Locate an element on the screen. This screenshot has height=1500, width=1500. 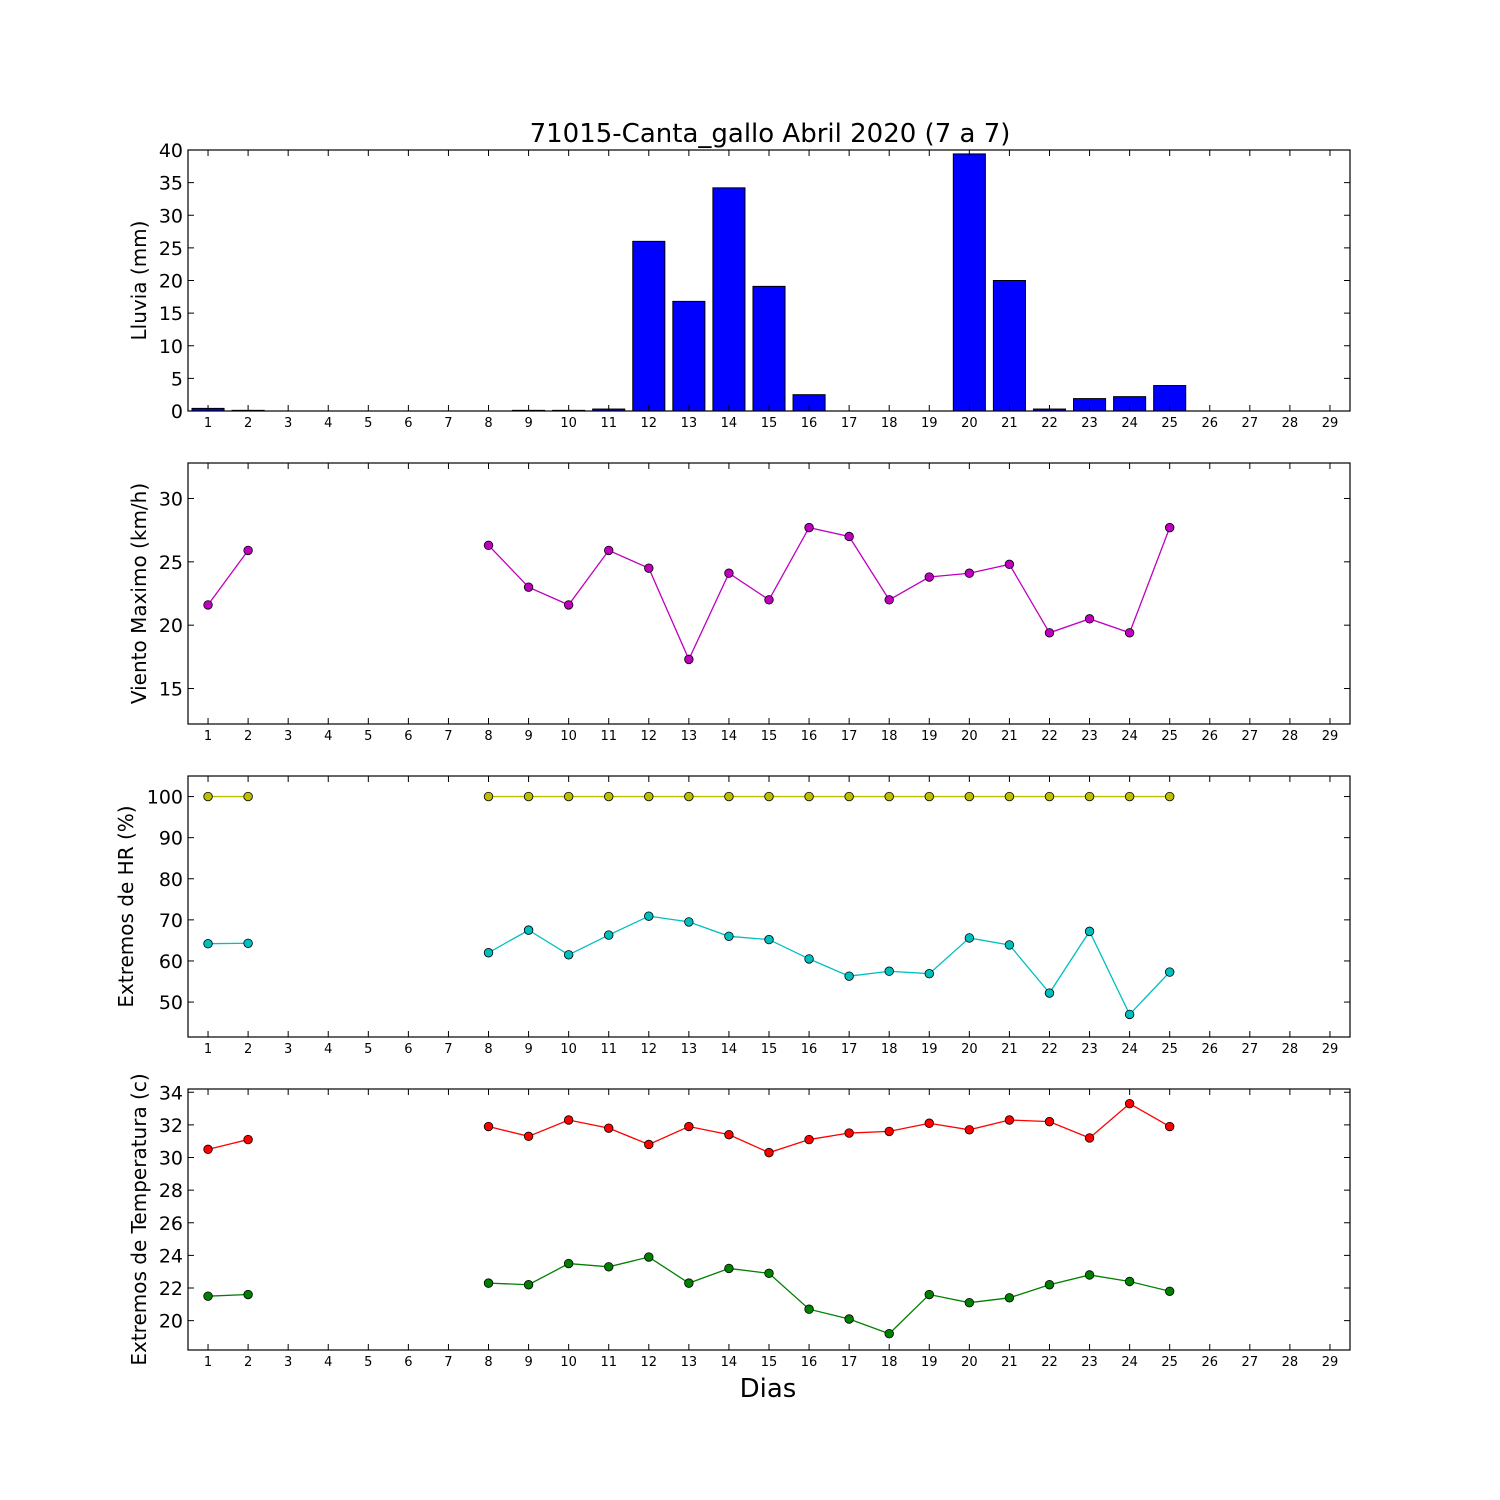
y-tick-label: 60 is located at coordinates (171, 962).